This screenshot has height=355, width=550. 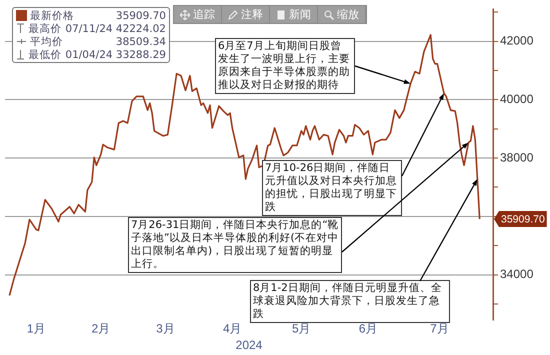 I want to click on x-tick-label: 4月, so click(x=232, y=329).